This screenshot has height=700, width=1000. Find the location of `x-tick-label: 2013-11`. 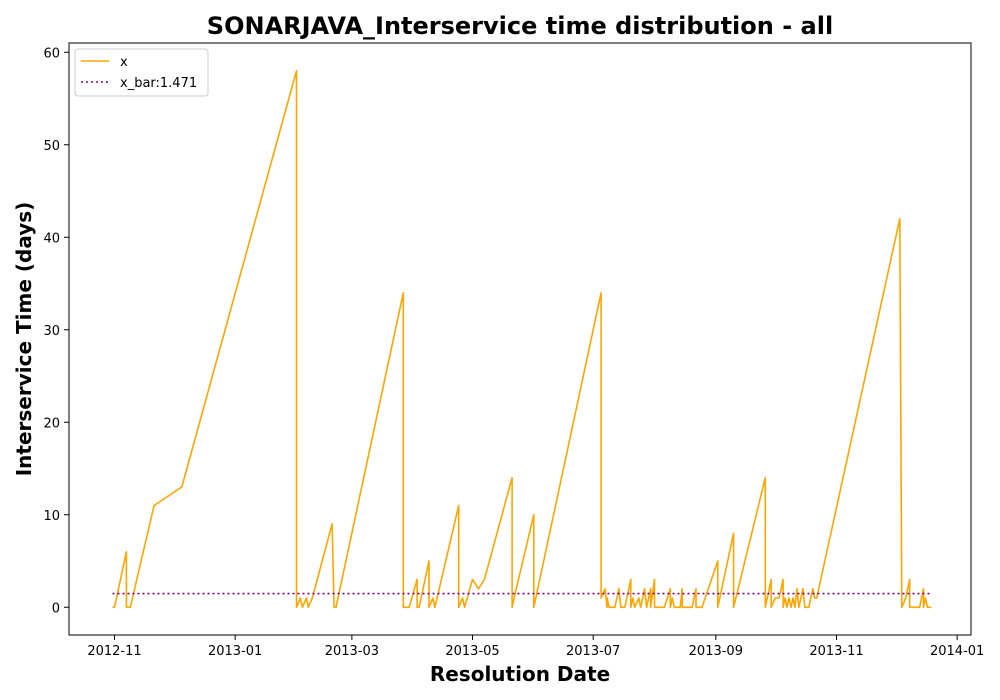

x-tick-label: 2013-11 is located at coordinates (836, 651).